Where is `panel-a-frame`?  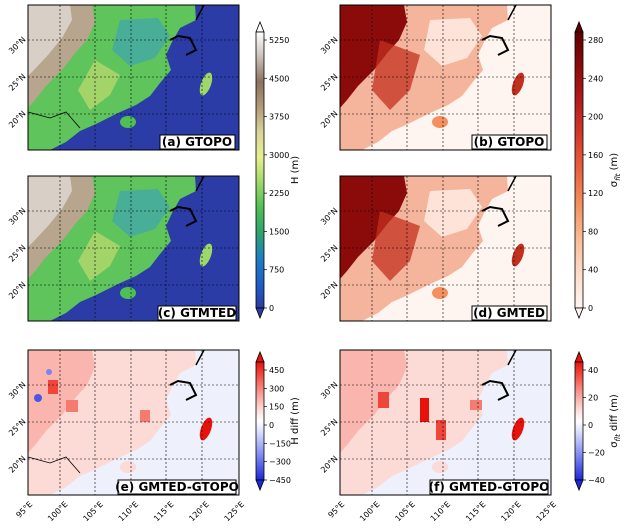
panel-a-frame is located at coordinates (133, 77).